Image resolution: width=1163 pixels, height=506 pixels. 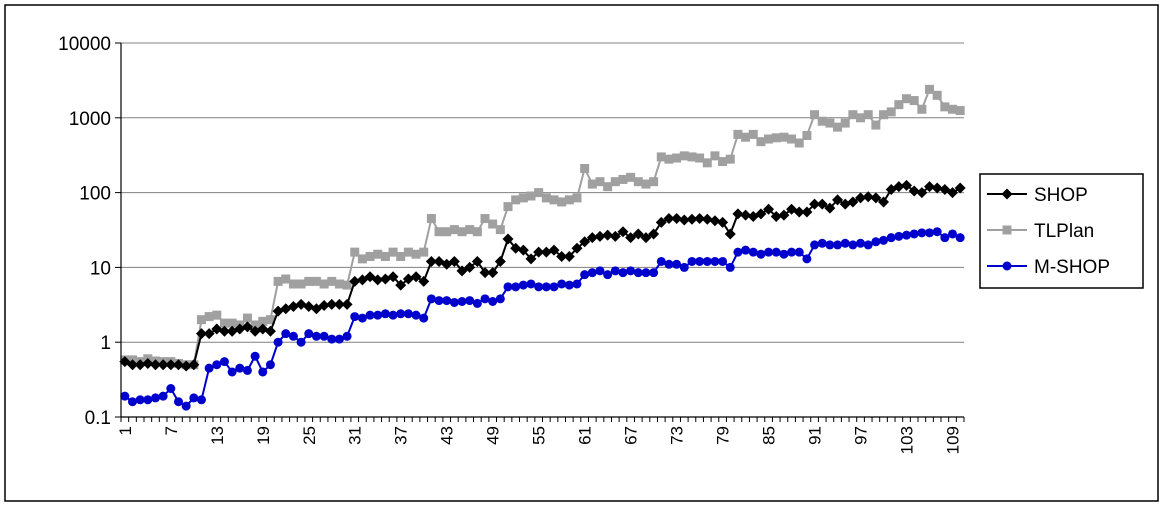 I want to click on x-tick-label: 85, so click(x=769, y=435).